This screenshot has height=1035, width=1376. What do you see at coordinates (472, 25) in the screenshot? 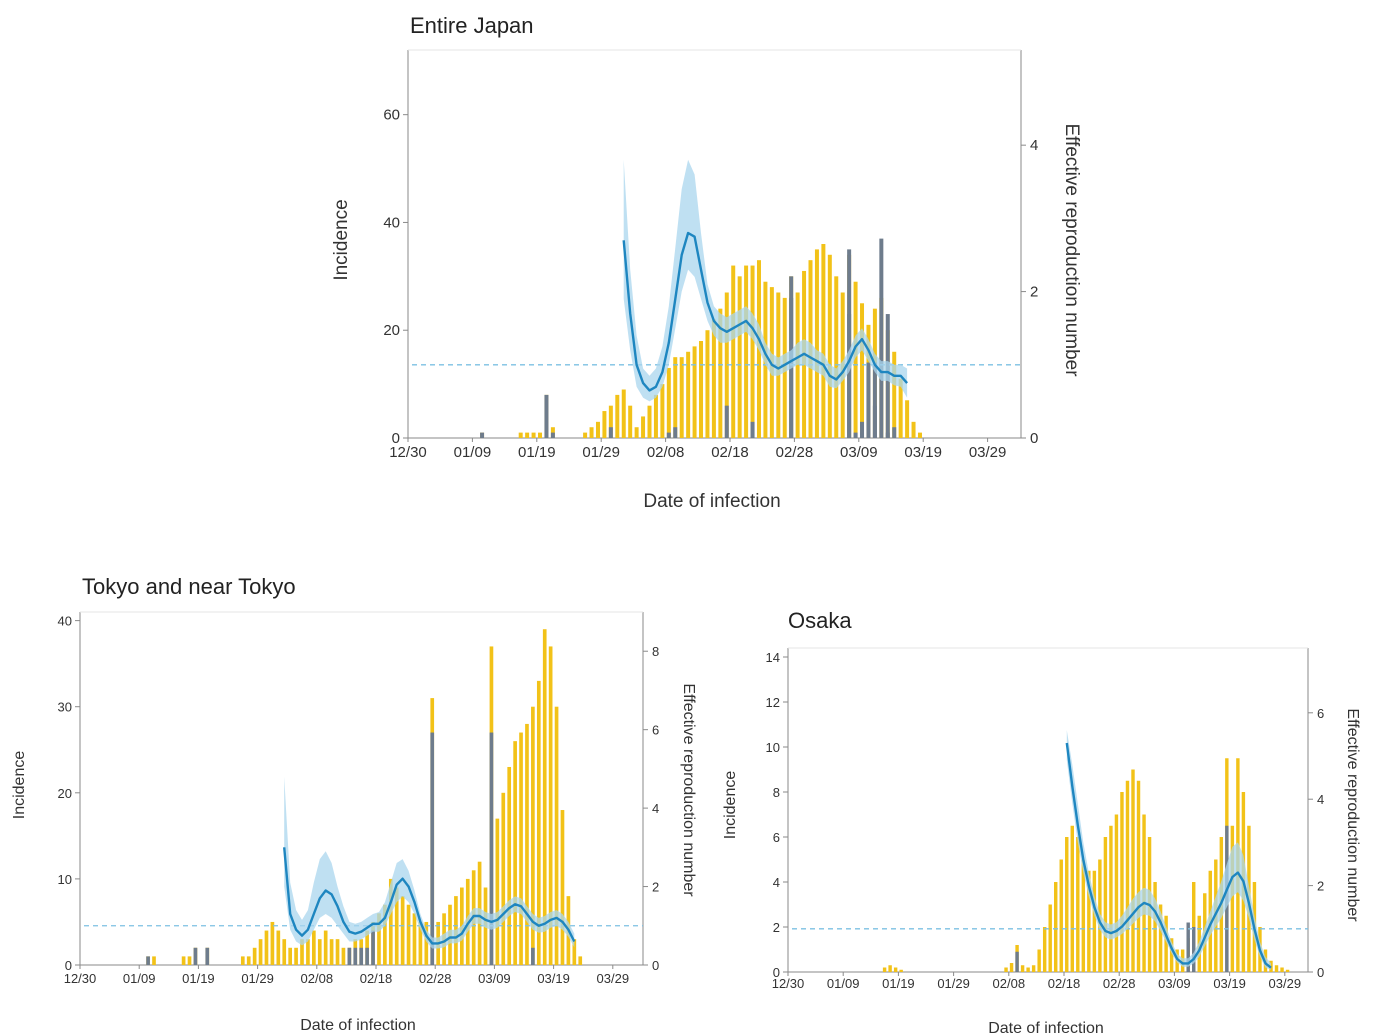
I see `panel-title: Entire Japan` at bounding box center [472, 25].